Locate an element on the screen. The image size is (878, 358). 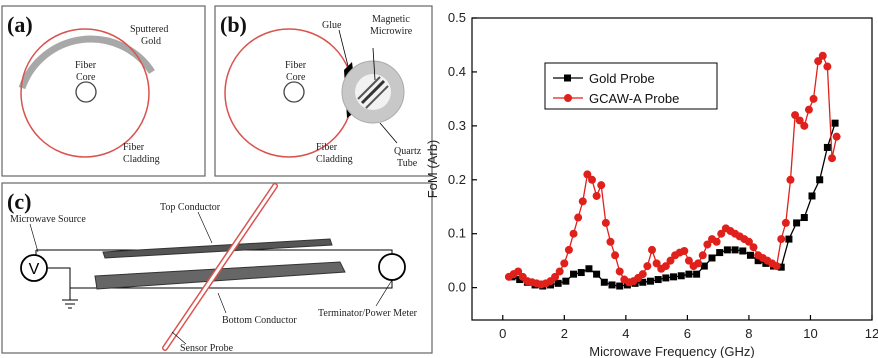
legend: Gold Probe GCAW-A Probe is located at coordinates (631, 86).